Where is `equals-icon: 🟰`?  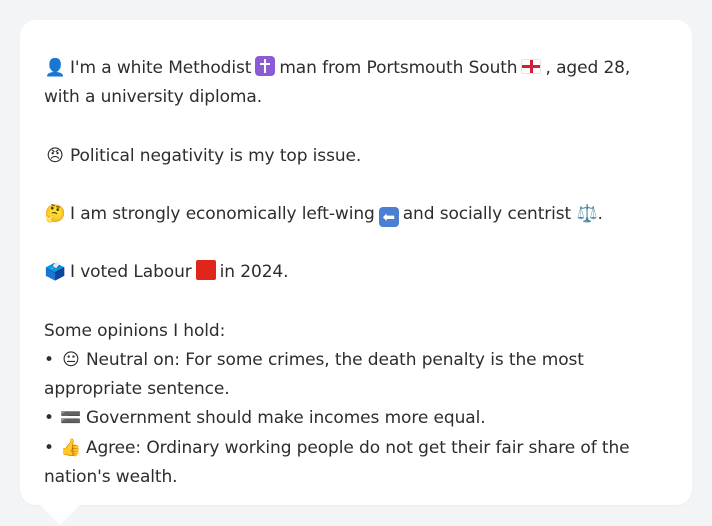
equals-icon: 🟰 is located at coordinates (71, 418).